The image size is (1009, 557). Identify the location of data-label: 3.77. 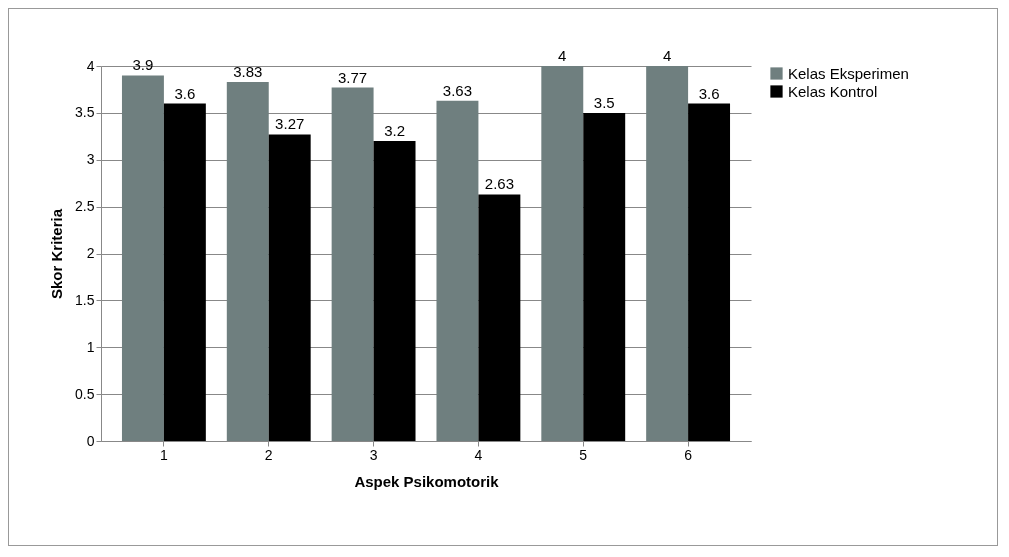
(353, 77).